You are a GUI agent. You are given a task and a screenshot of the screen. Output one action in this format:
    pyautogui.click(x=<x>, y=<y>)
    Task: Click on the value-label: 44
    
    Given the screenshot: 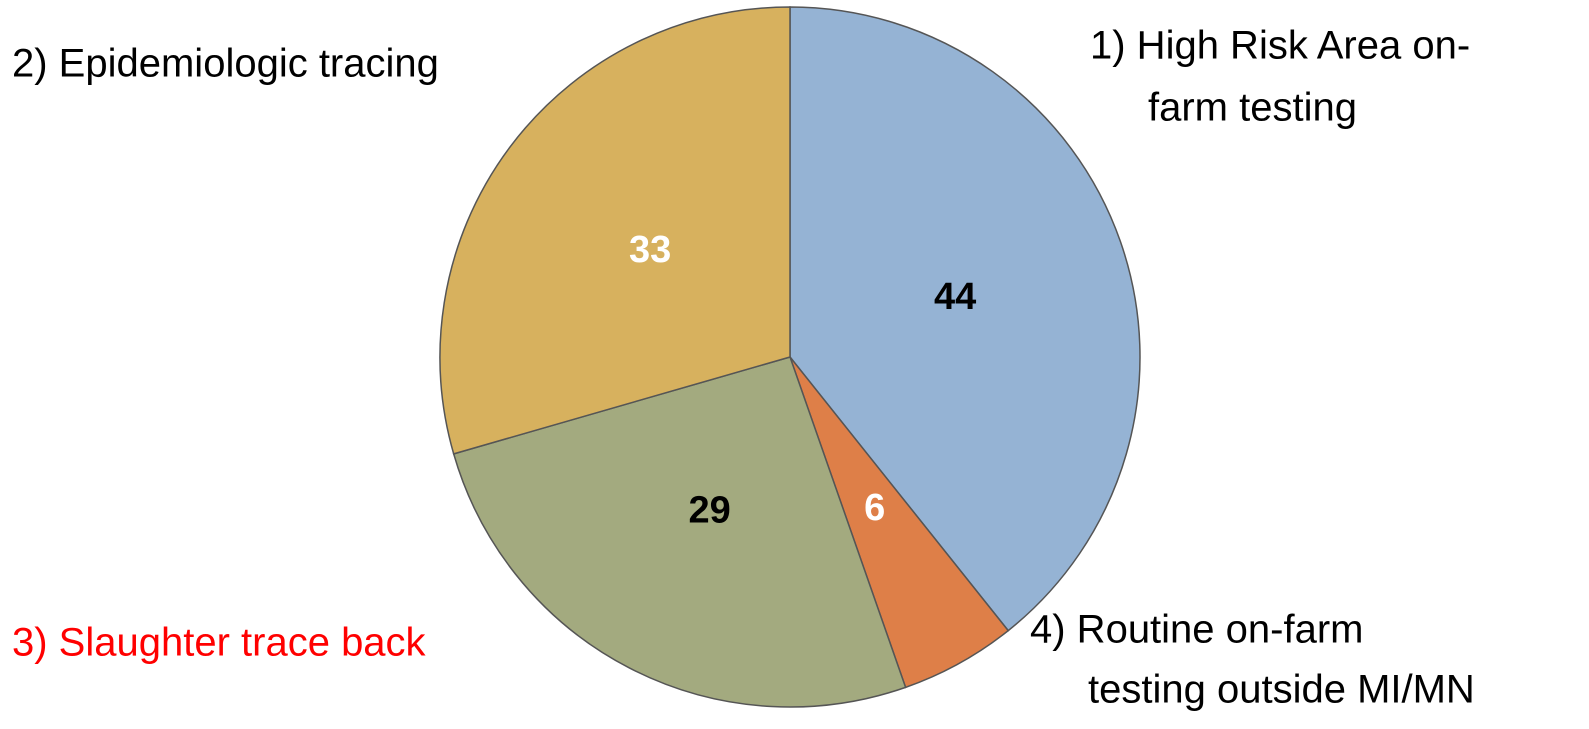 What is the action you would take?
    pyautogui.click(x=955, y=297)
    